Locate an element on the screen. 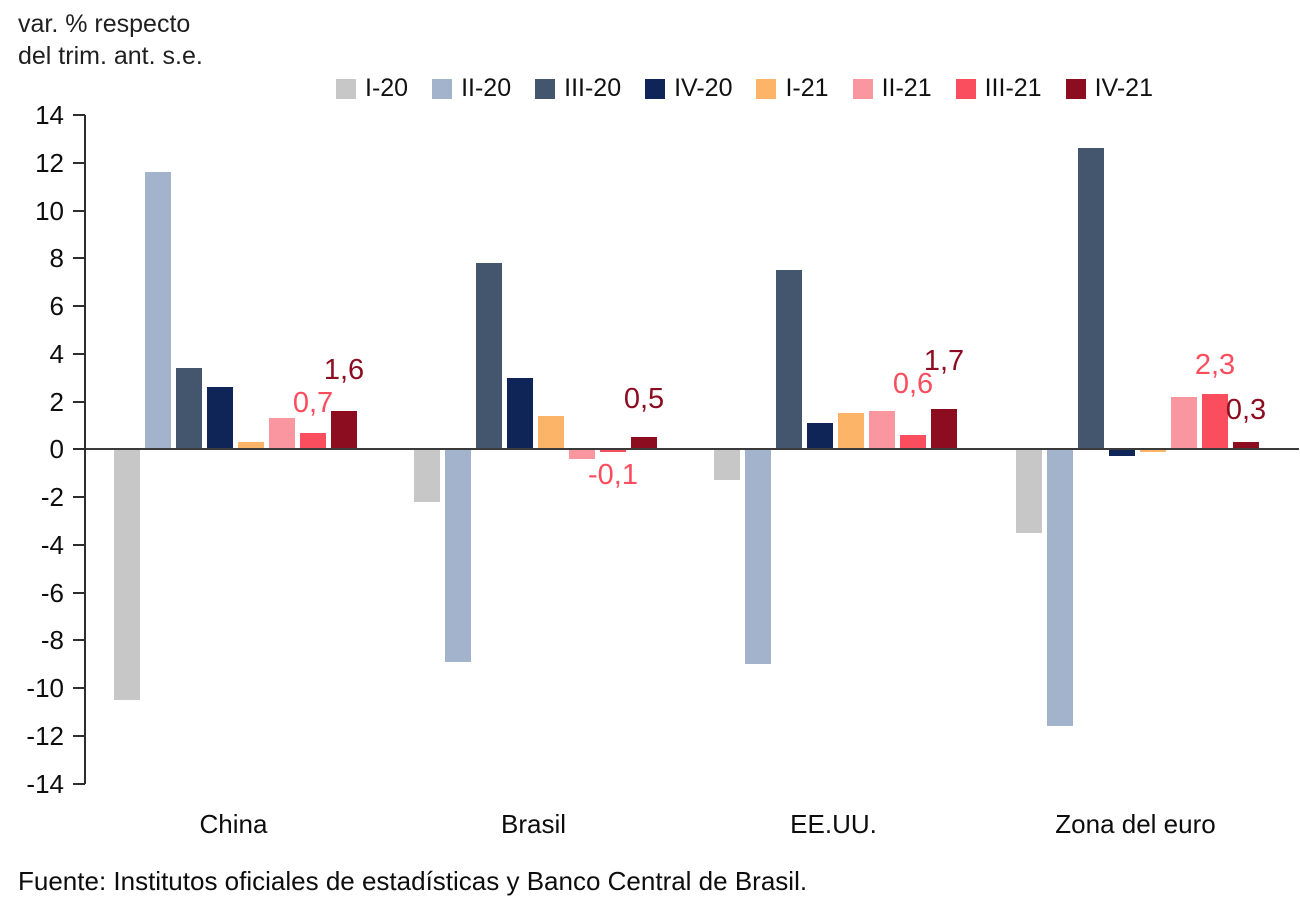  zero-axis-line is located at coordinates (692, 449).